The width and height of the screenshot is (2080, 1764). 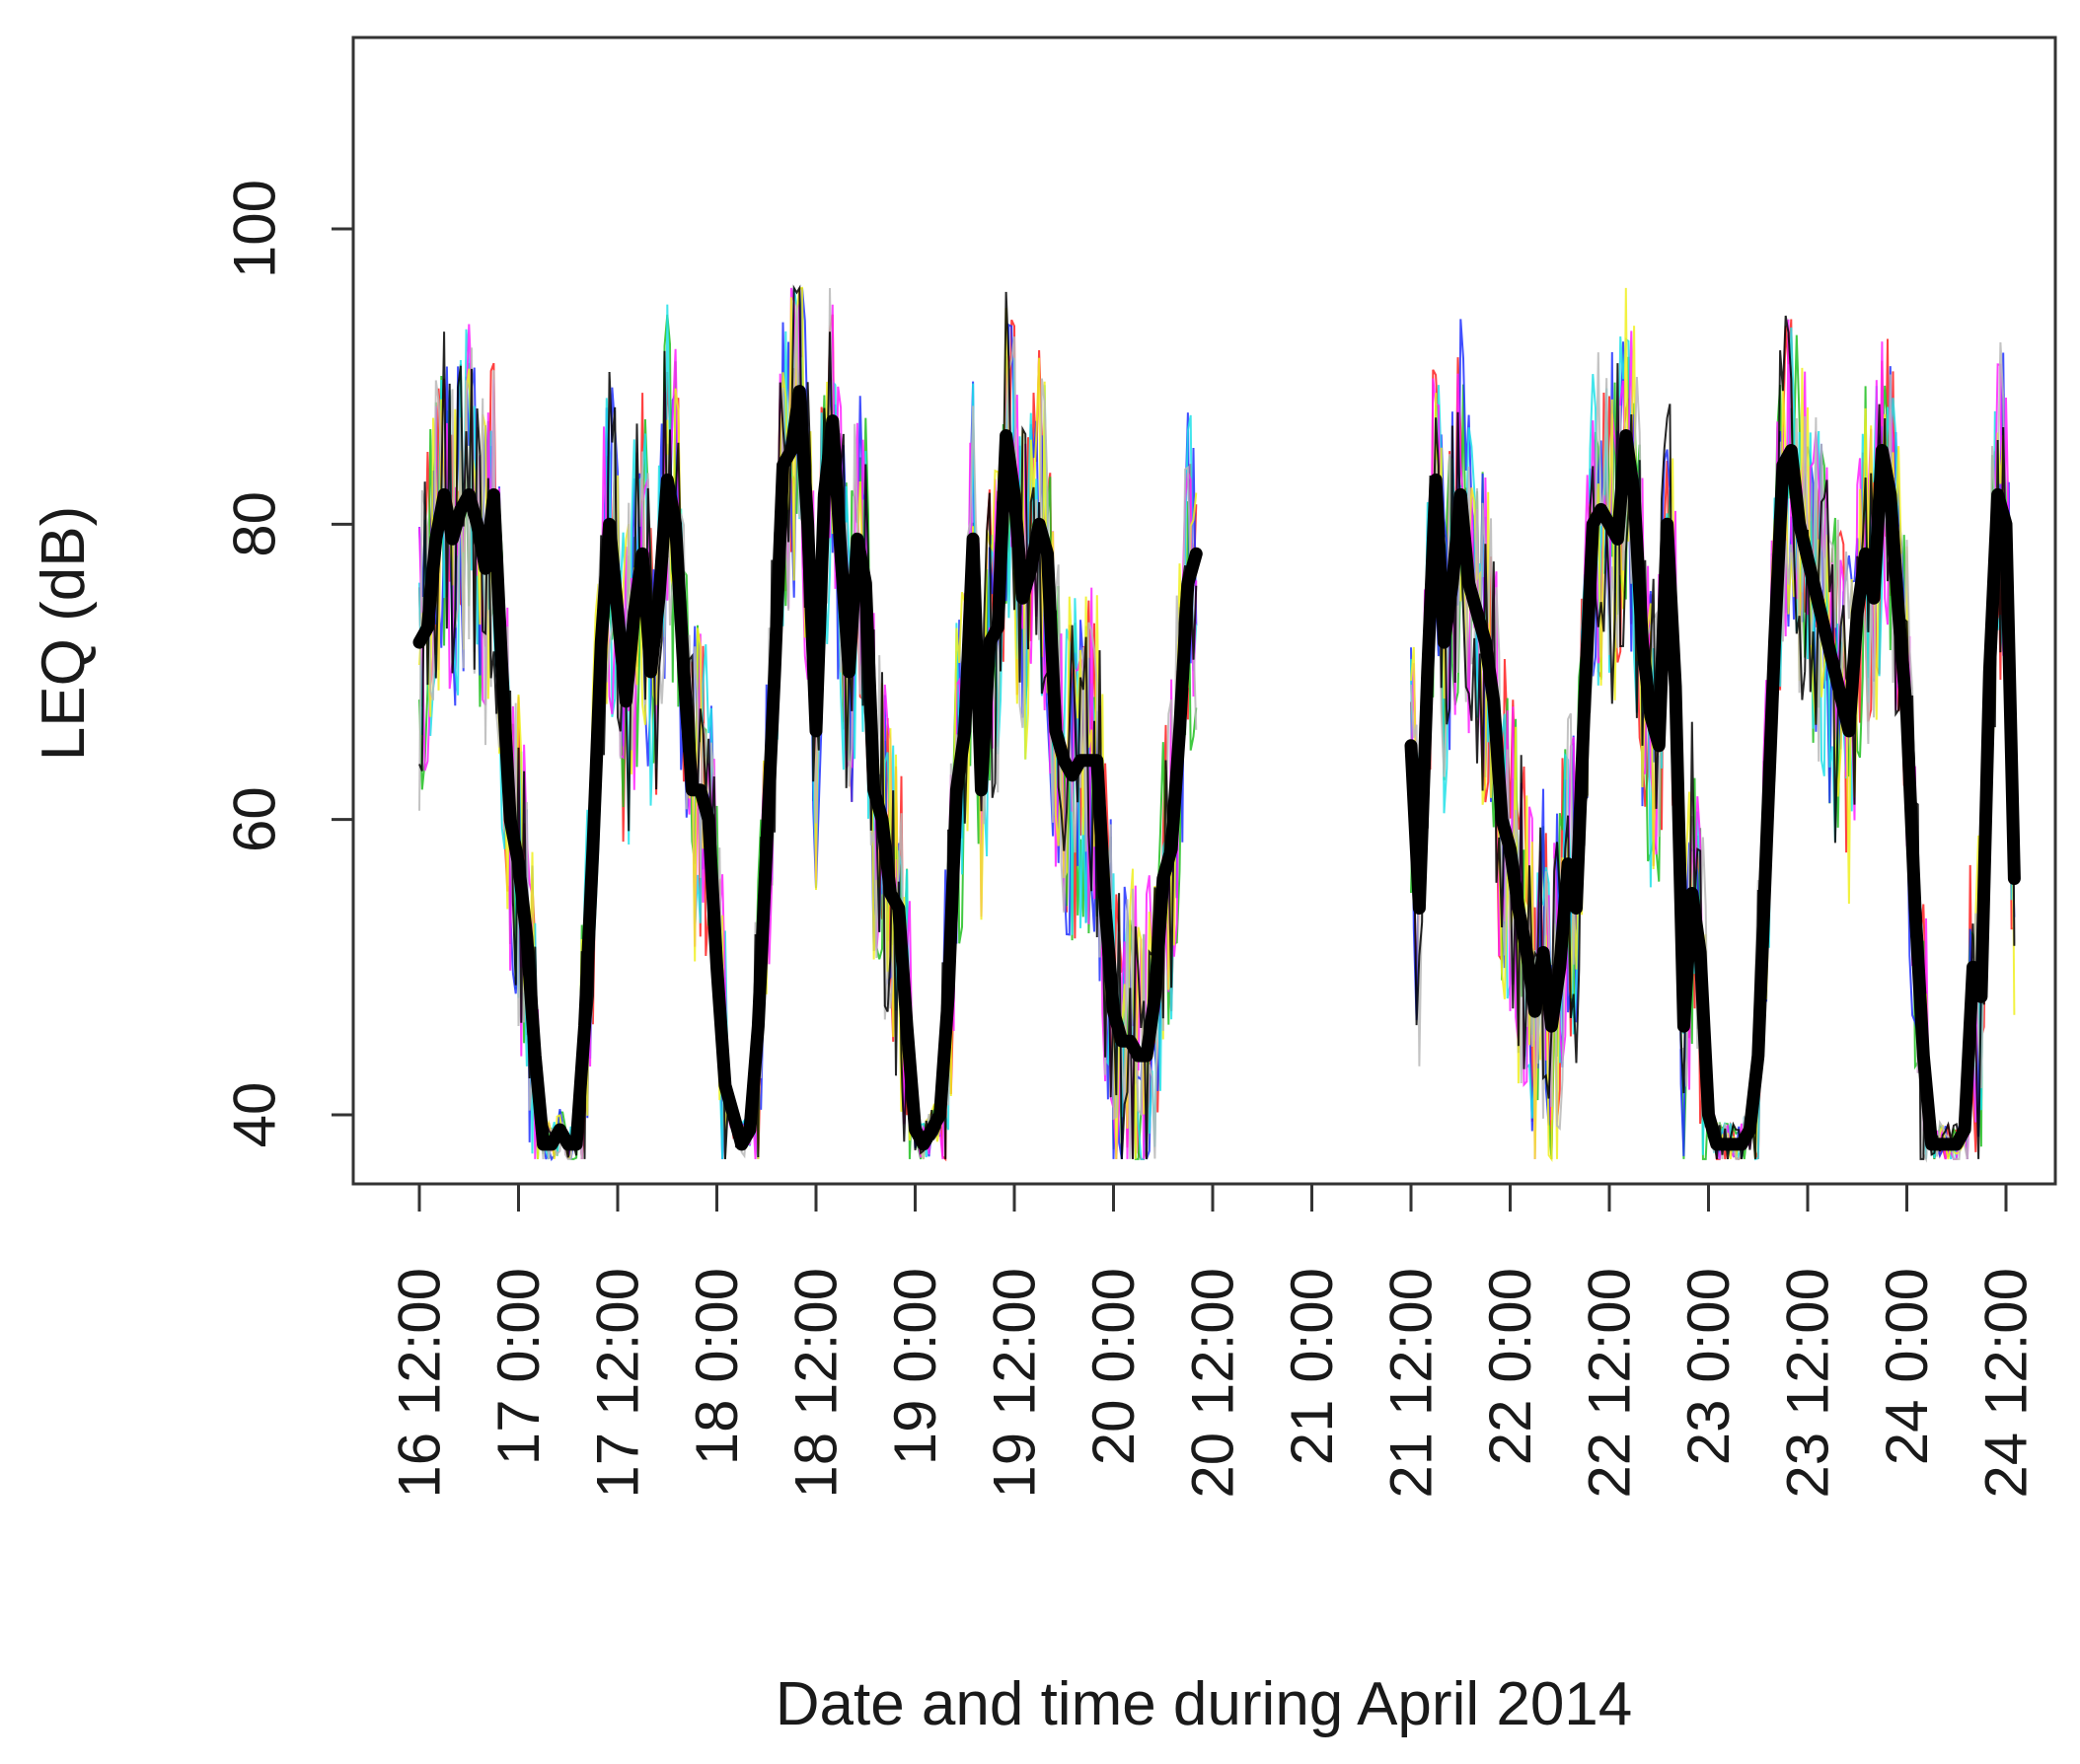 I want to click on y-axis-label: LEQ (dB), so click(x=64, y=633).